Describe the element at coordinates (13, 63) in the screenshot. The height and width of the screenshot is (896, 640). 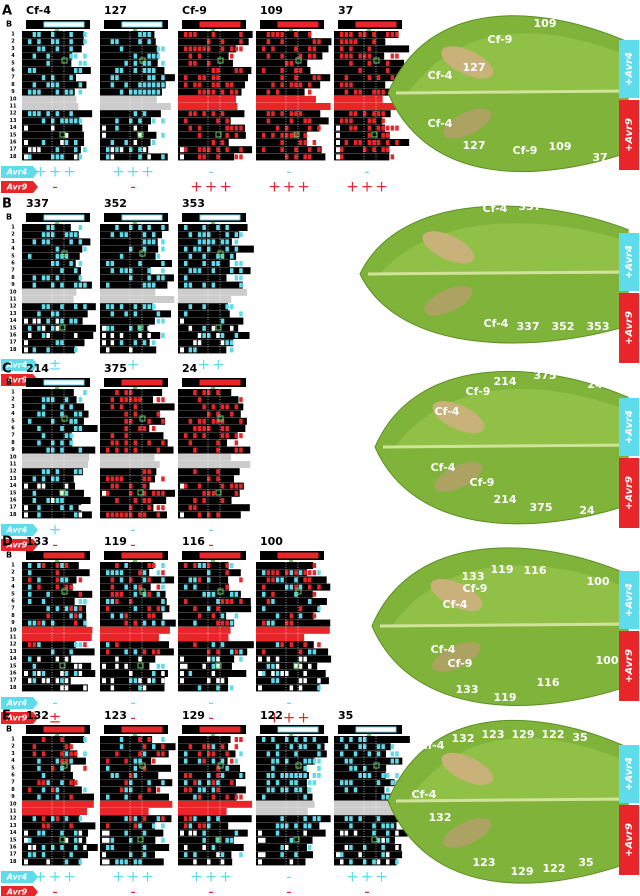
I see `row-label: 5` at that location.